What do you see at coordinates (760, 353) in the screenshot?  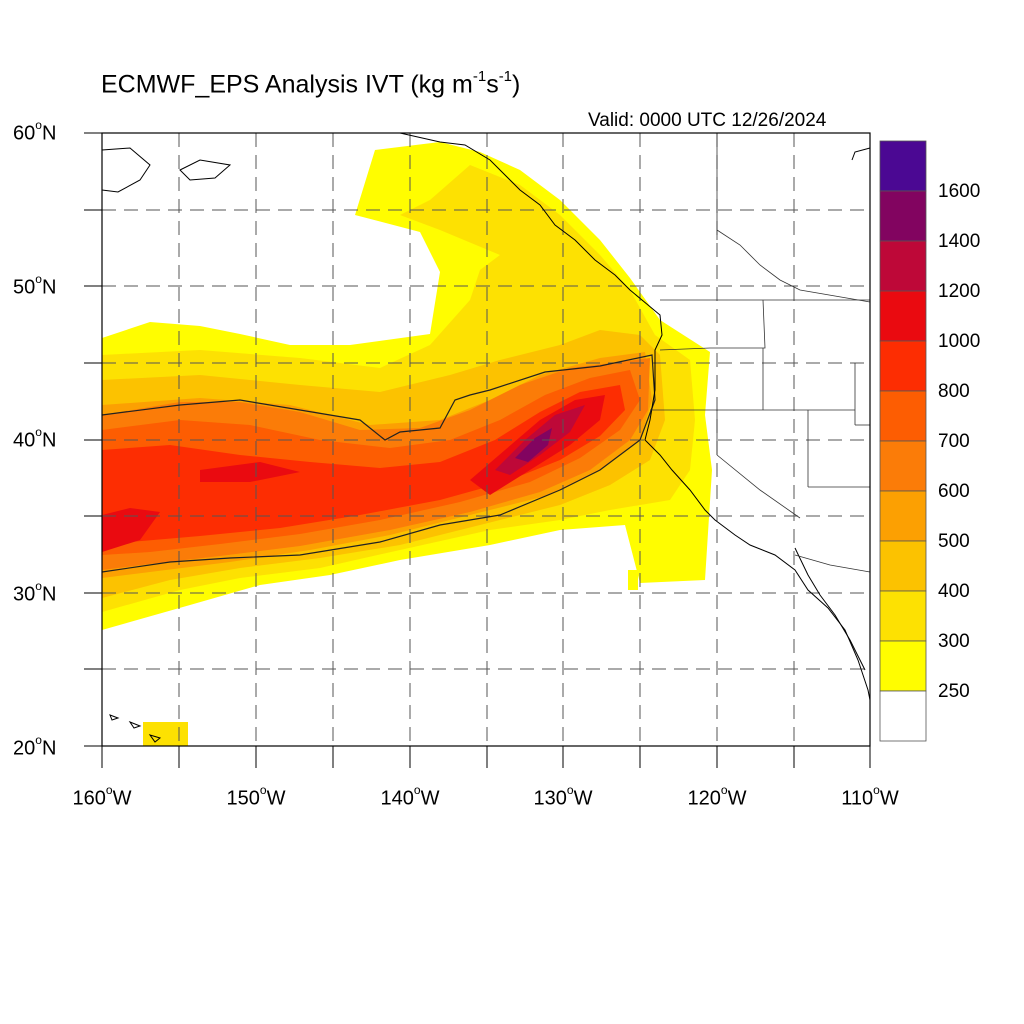 I see `state-borders` at bounding box center [760, 353].